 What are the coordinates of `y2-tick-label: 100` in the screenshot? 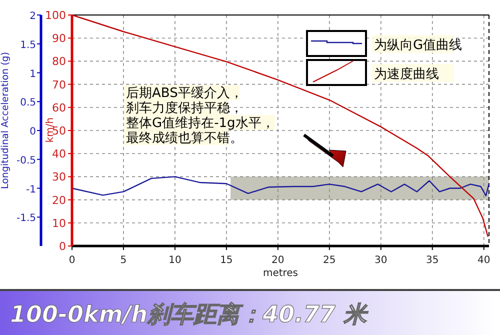 It's located at (55, 15).